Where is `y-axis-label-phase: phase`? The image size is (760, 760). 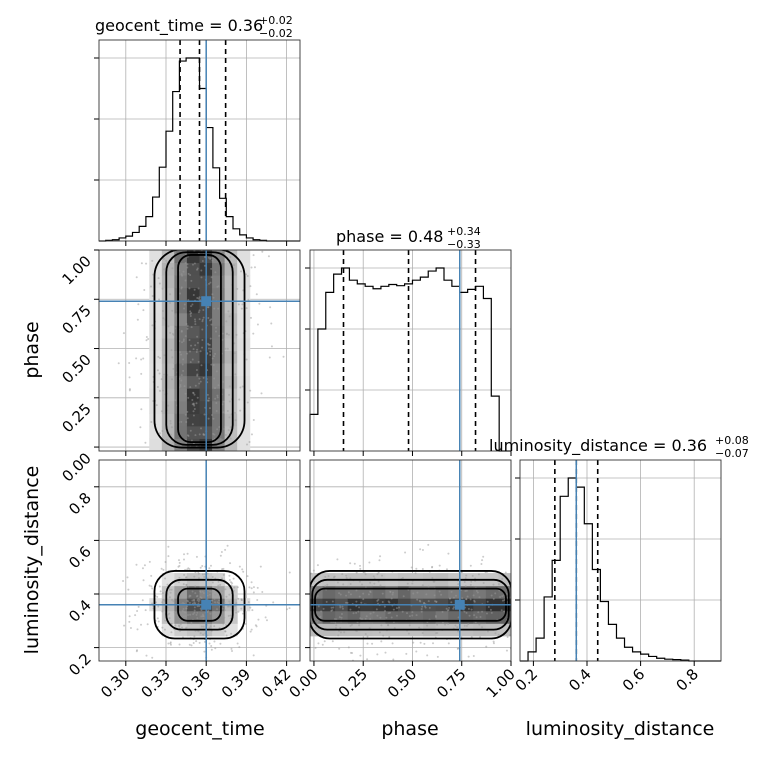
y-axis-label-phase: phase is located at coordinates (32, 349).